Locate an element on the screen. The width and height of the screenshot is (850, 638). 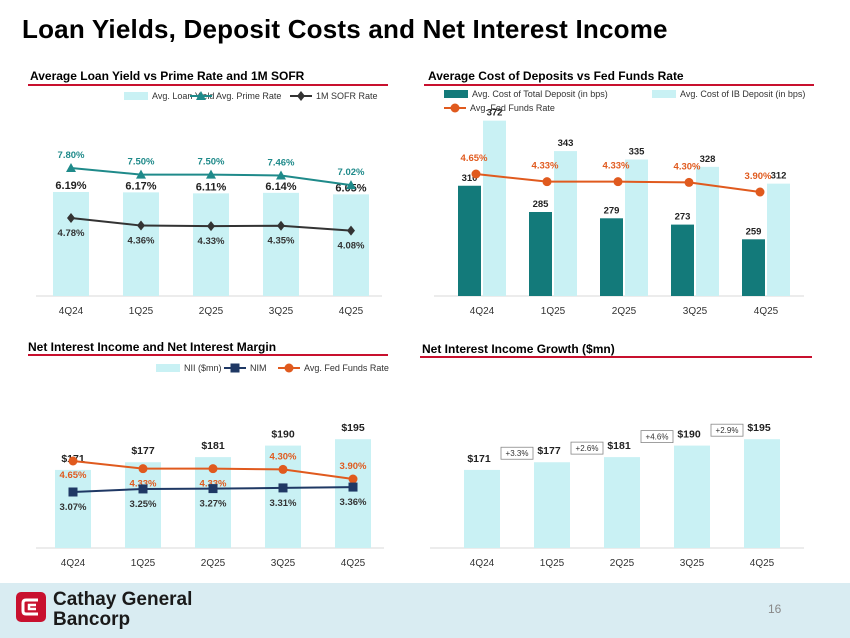
deposit-fed-funds-point-1Q25 is located at coordinates (547, 182).